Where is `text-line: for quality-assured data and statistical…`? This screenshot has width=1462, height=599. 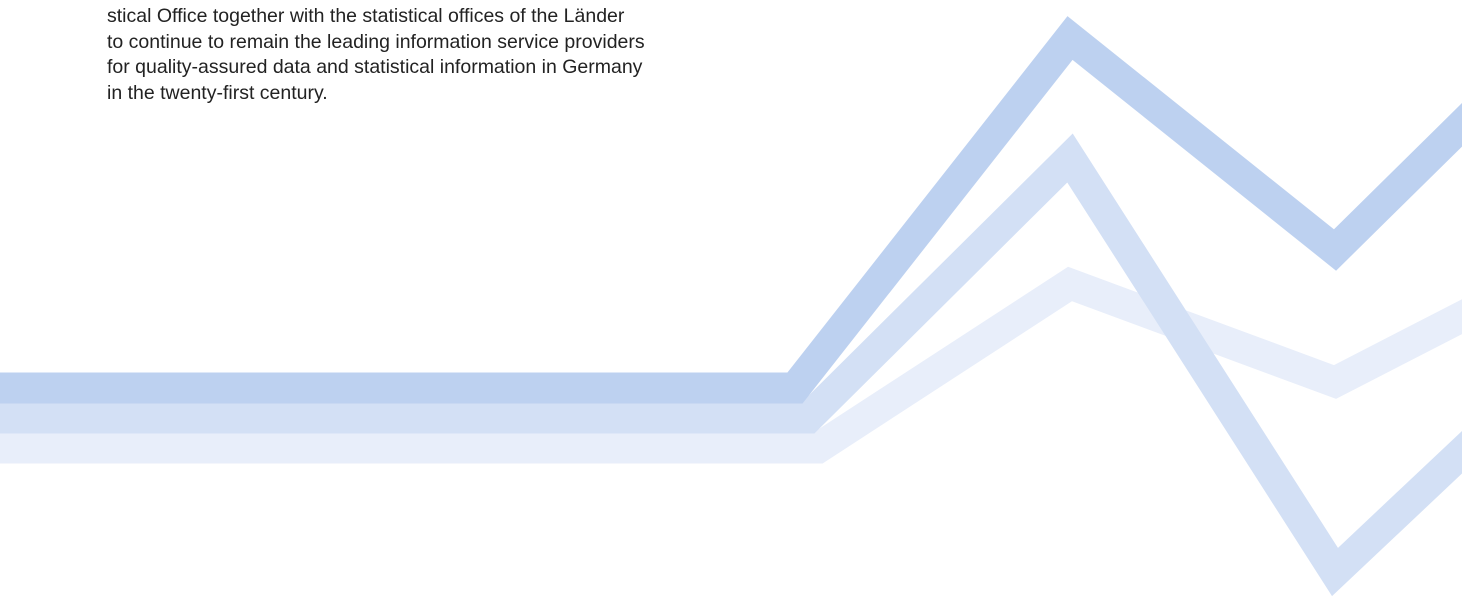 text-line: for quality-assured data and statistical… is located at coordinates (375, 67).